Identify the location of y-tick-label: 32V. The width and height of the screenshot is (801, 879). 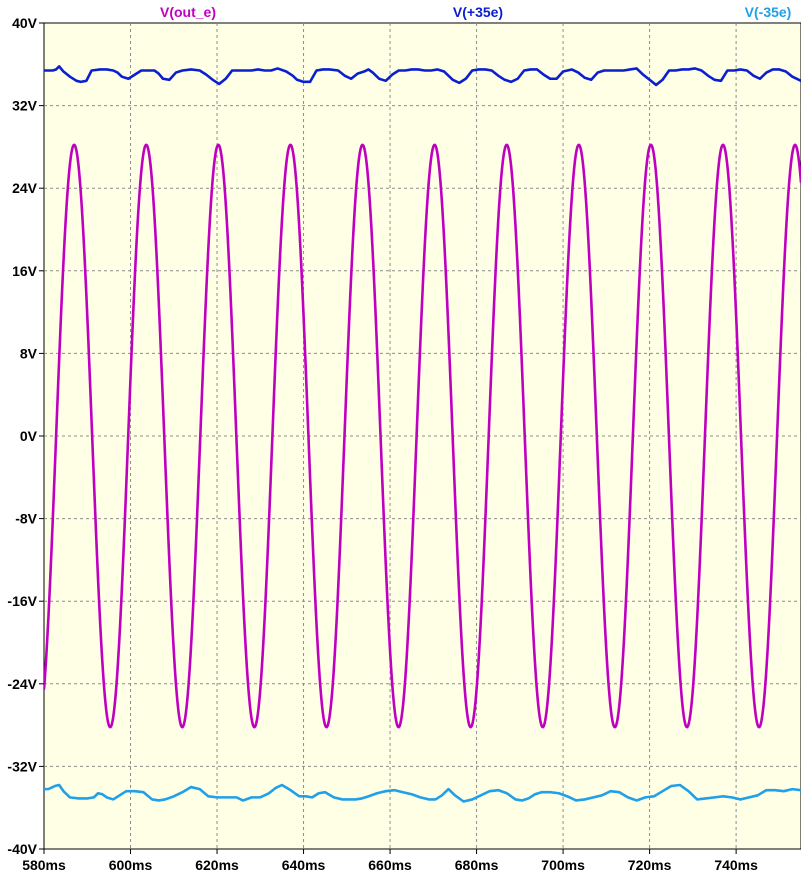
(25, 106).